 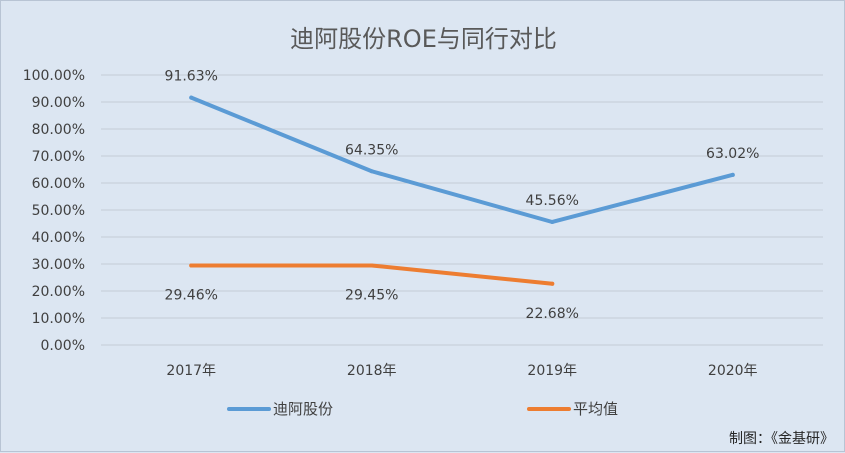 I want to click on legend-label: 迪阿股份, so click(x=303, y=409).